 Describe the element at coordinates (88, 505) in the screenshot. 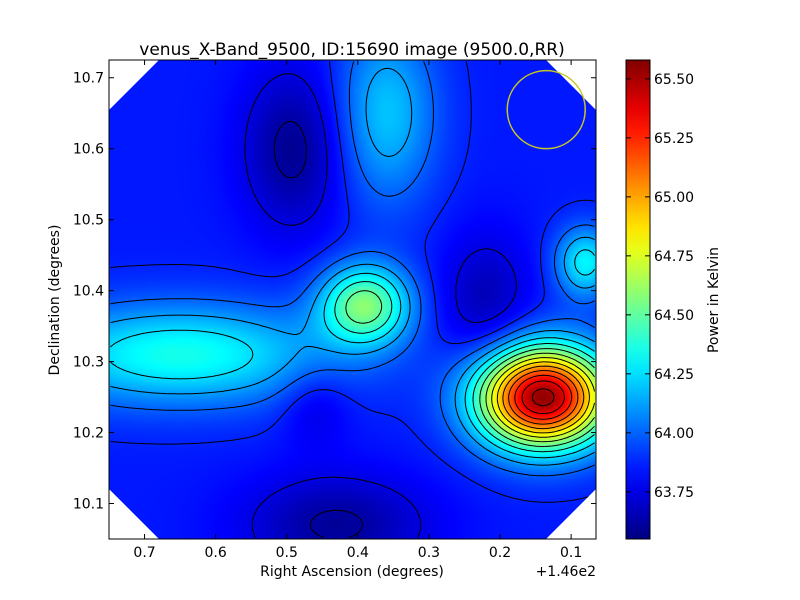

I see `y-tick-label: 10.1` at that location.